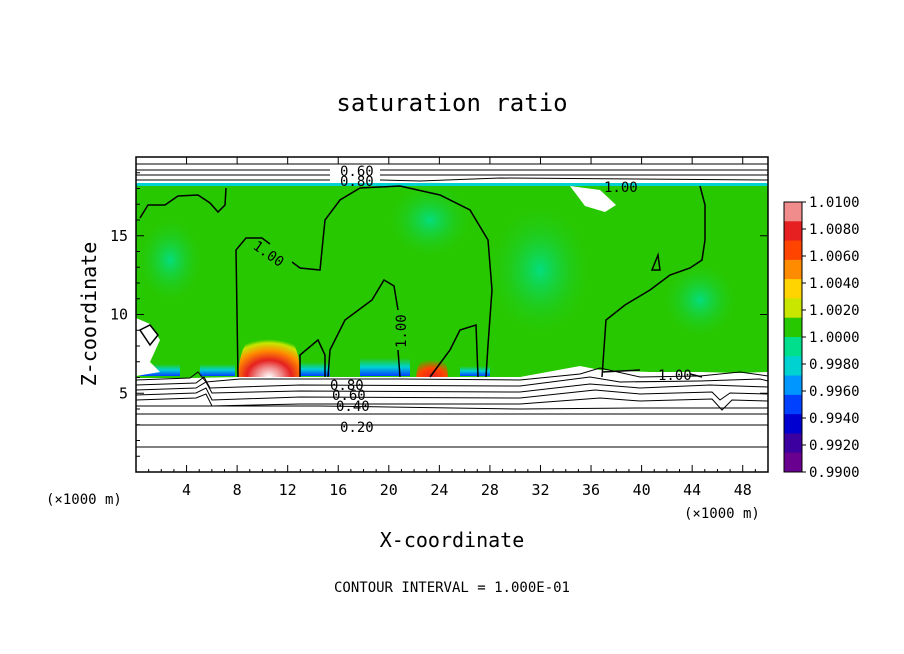  I want to click on x-left-unit-label: (×1000 m), so click(84, 500).